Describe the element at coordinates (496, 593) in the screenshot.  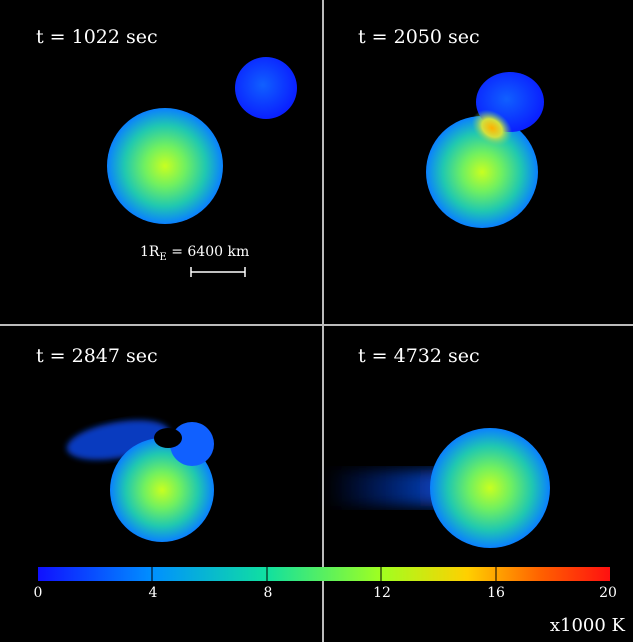
I see `colorbar-tick-16: 16` at that location.